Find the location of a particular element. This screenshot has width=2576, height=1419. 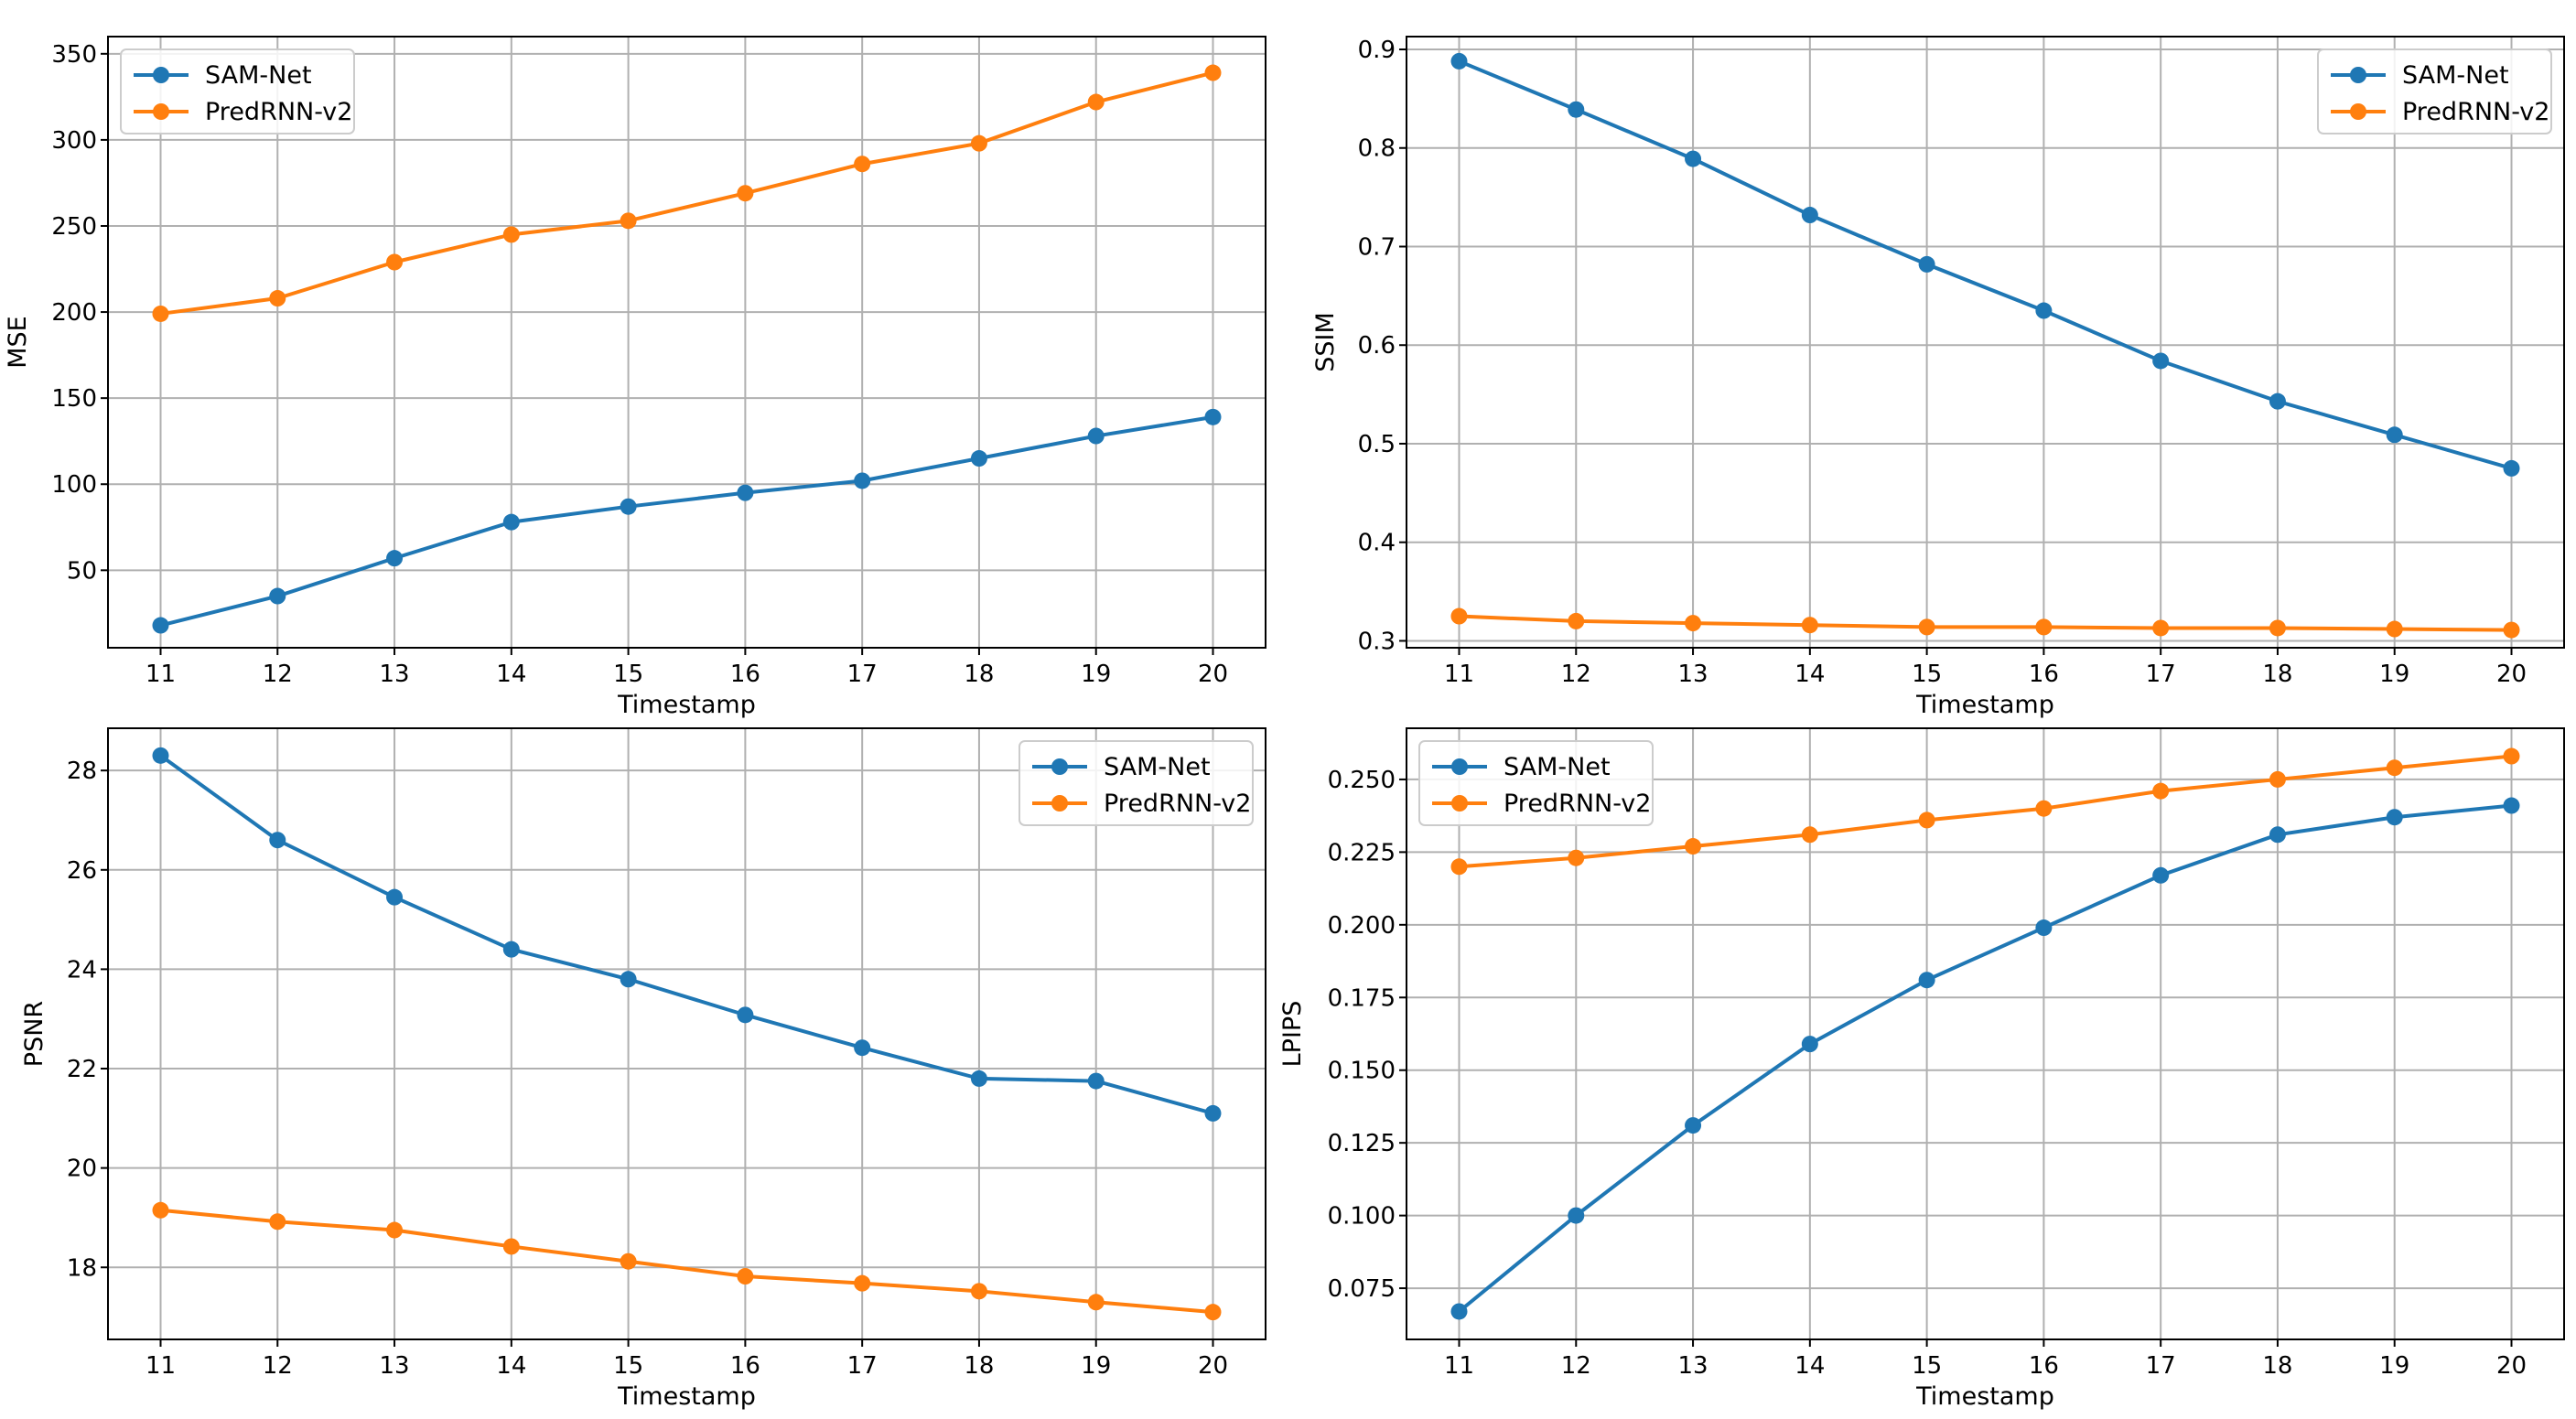

lpips-legend-label: PredRNN-v2 is located at coordinates (1577, 804).